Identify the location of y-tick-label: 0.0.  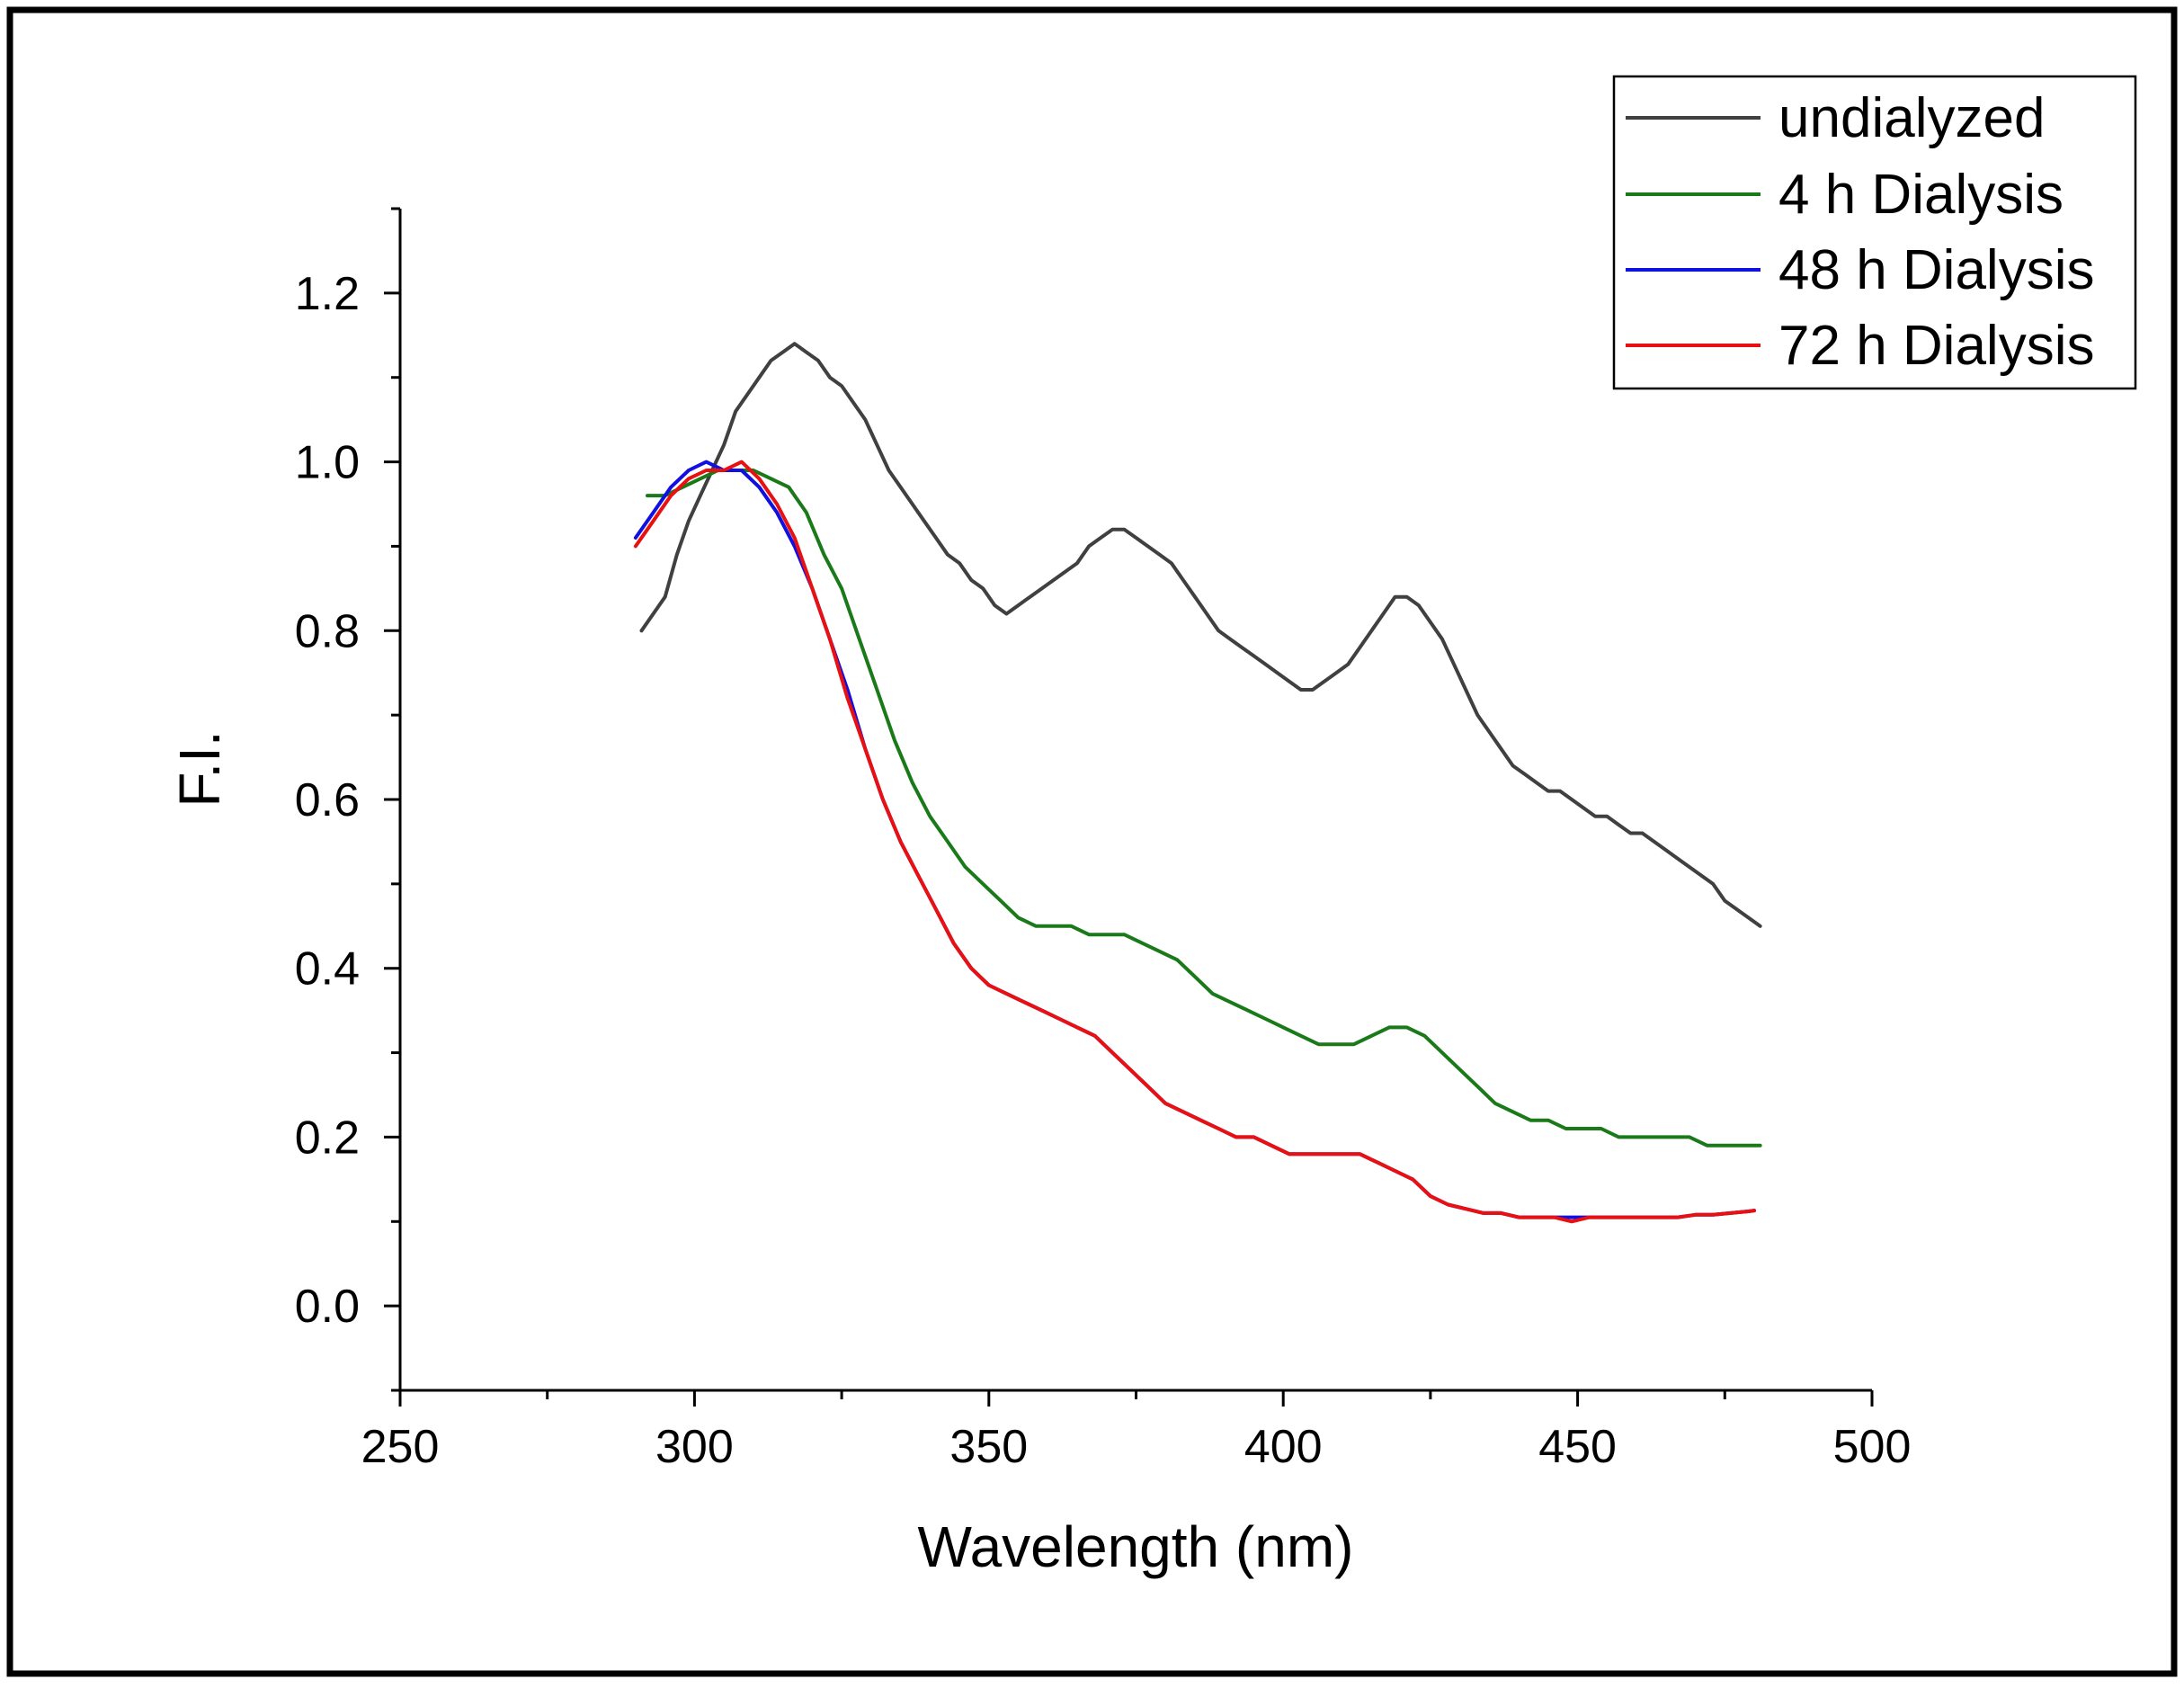
(327, 1307).